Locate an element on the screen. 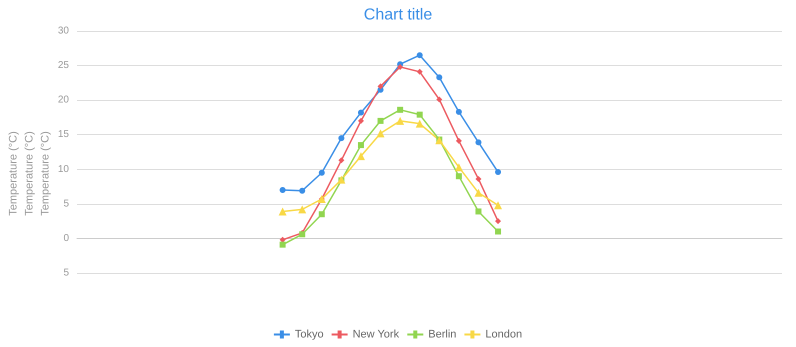  y-tick-label: 25 is located at coordinates (64, 66).